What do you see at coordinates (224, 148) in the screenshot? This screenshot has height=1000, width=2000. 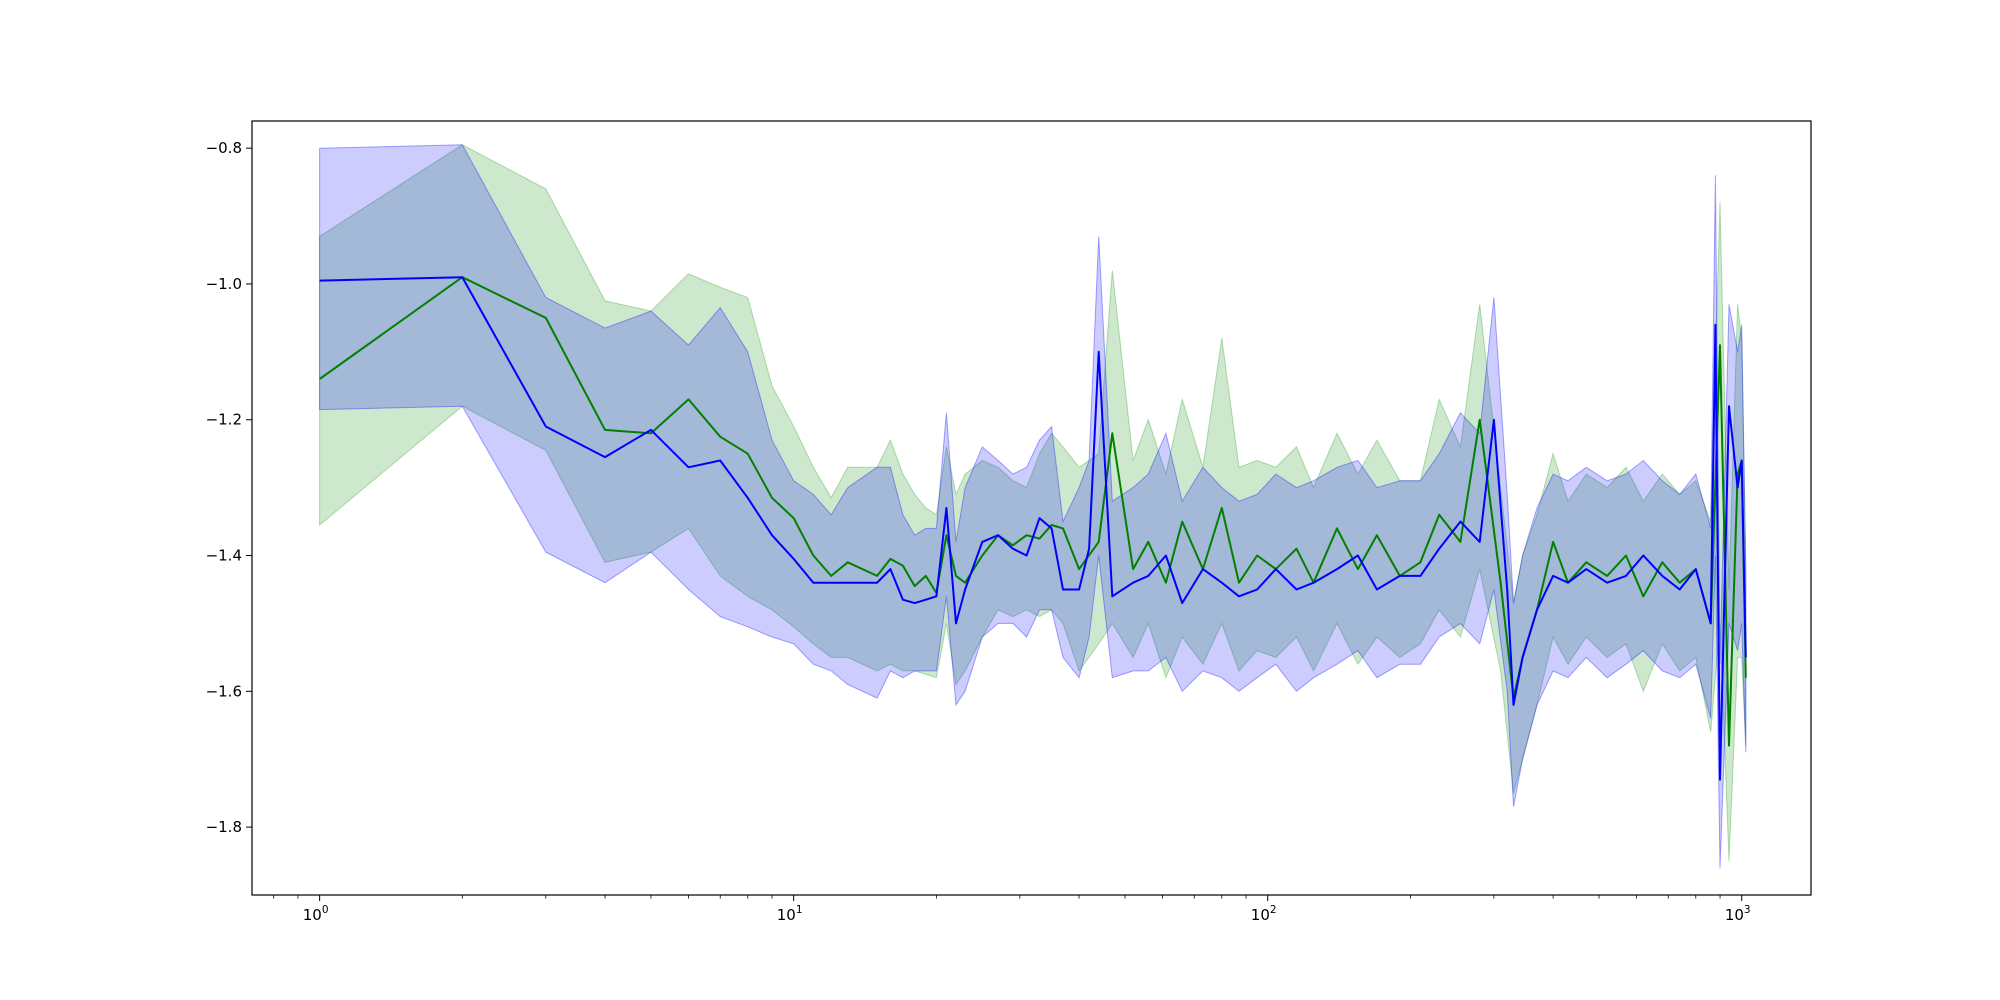 I see `y-tick-label: −0.8` at bounding box center [224, 148].